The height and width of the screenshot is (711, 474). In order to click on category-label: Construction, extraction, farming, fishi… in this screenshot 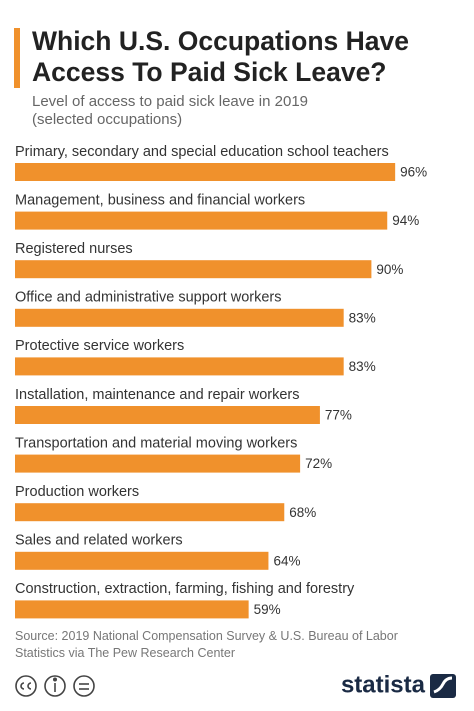, I will do `click(185, 589)`.